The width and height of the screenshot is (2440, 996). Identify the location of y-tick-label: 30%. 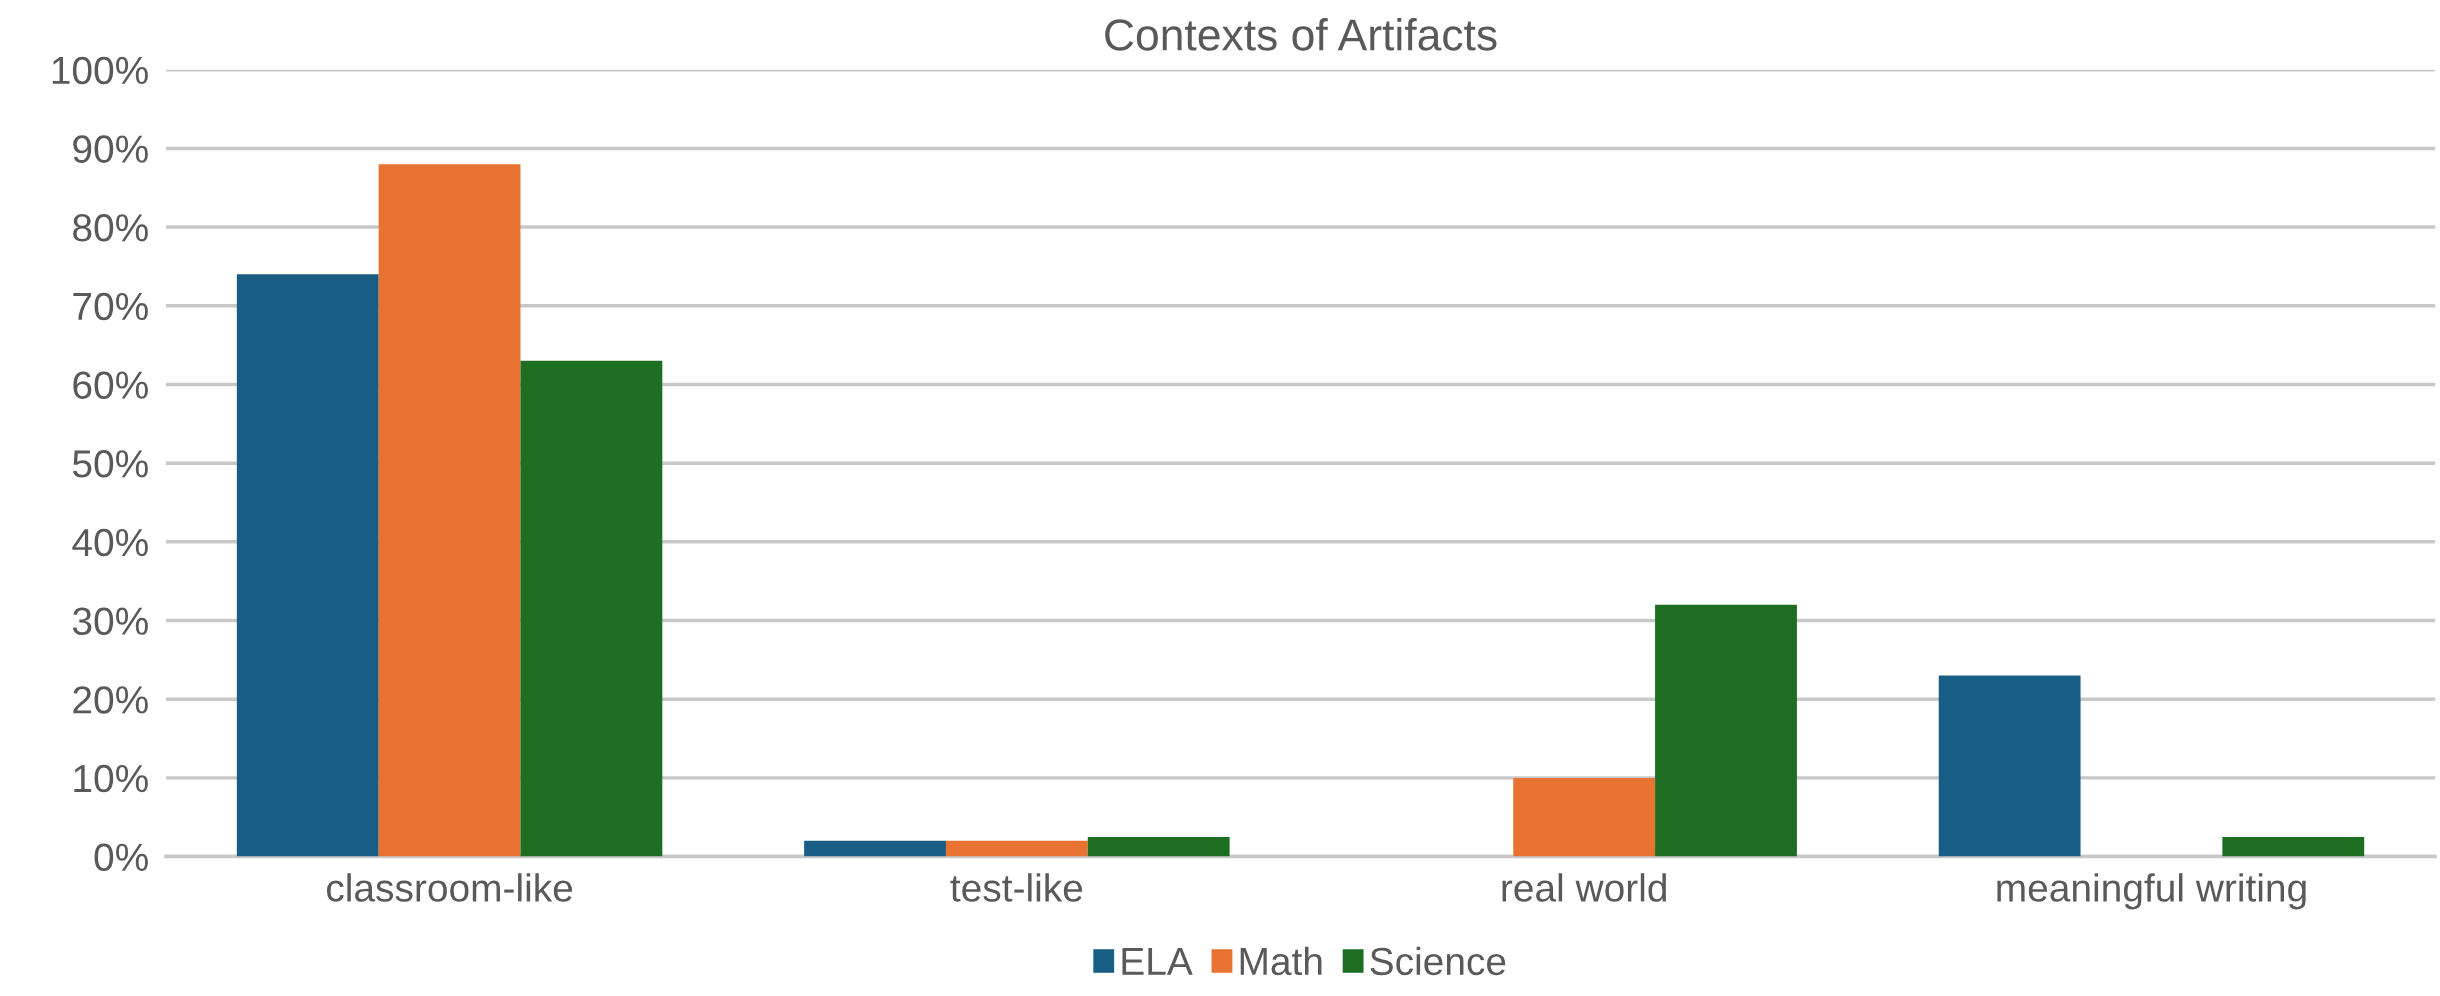
(110, 621).